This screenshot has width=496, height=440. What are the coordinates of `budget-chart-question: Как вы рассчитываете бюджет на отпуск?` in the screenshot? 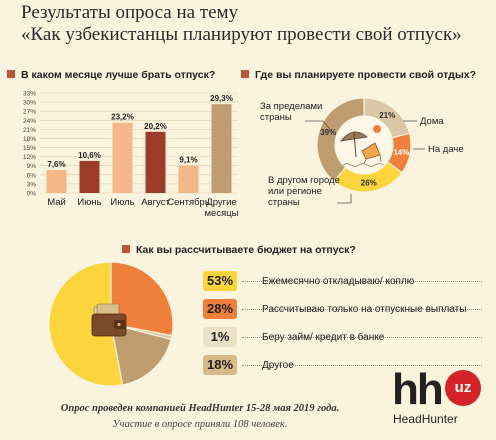 It's located at (239, 250).